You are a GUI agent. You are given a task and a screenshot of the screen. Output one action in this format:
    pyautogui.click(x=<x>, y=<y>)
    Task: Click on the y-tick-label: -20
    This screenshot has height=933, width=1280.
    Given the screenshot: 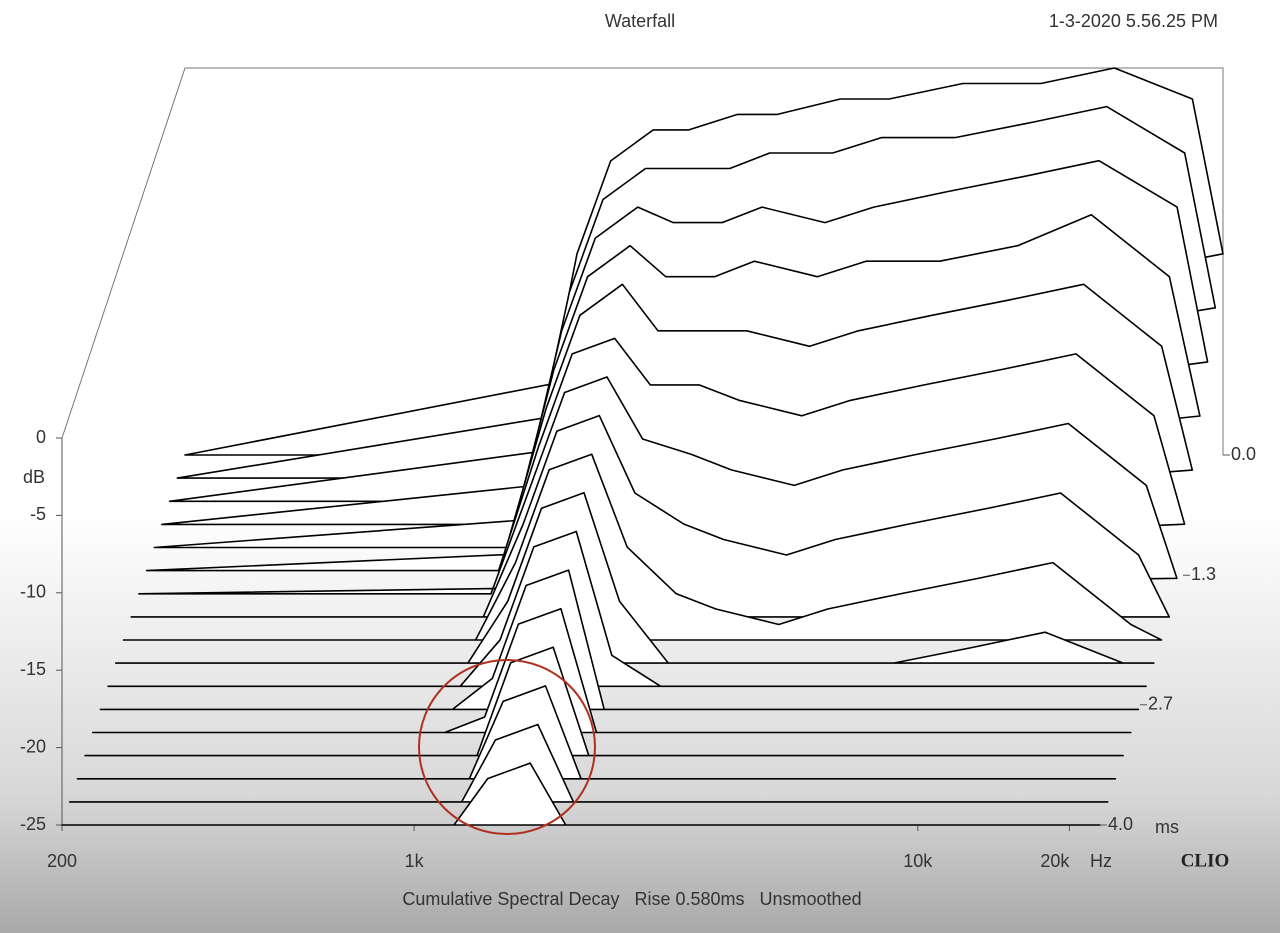 What is the action you would take?
    pyautogui.click(x=33, y=746)
    